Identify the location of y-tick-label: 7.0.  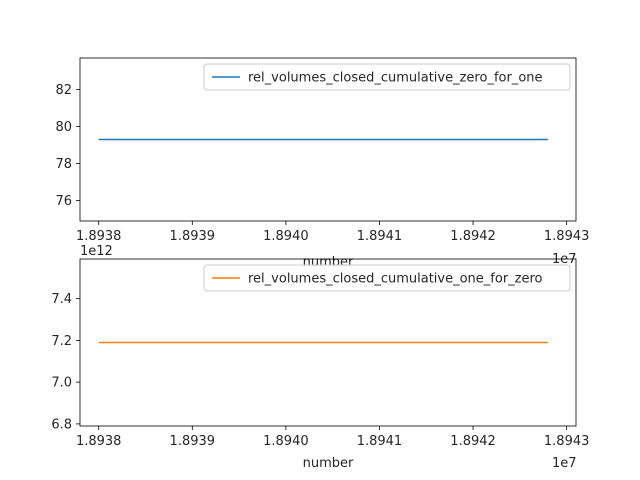
(61, 383).